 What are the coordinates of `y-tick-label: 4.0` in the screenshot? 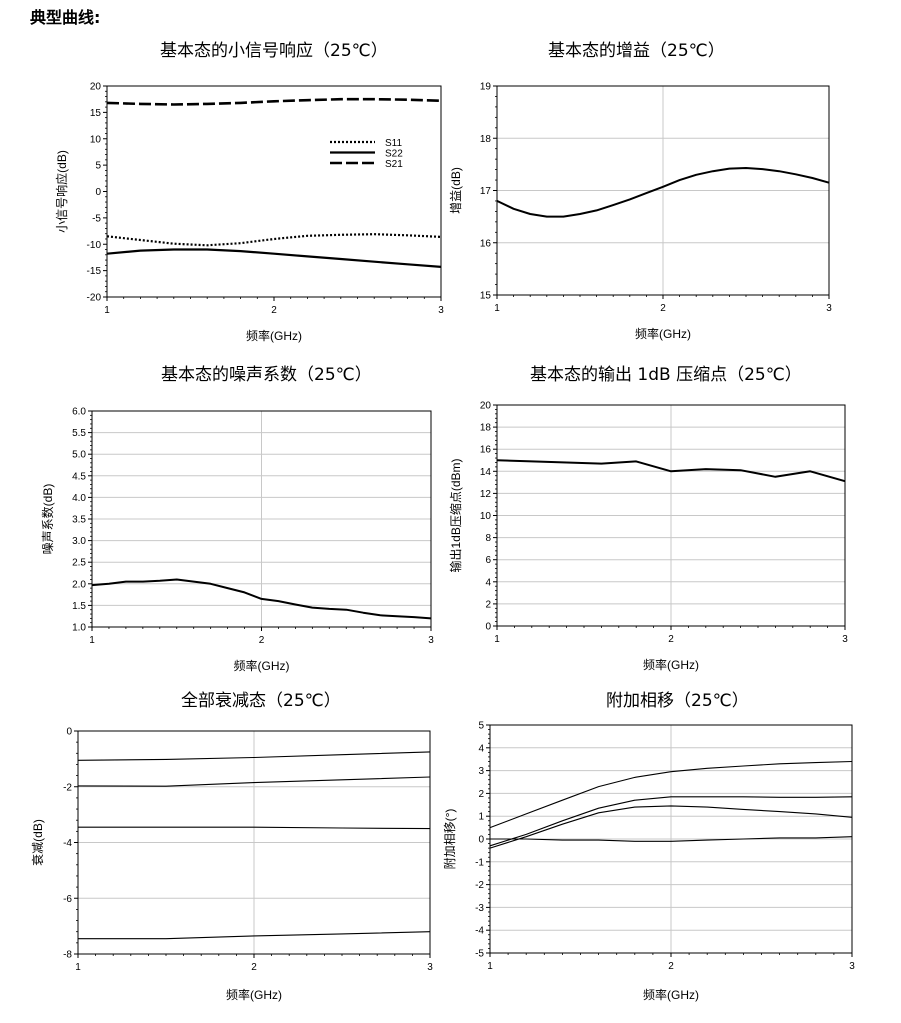 It's located at (79, 498).